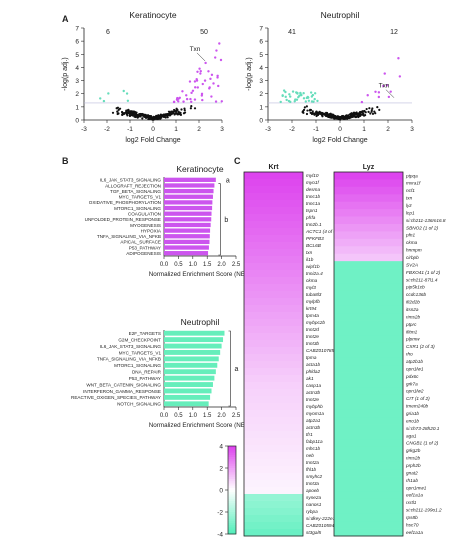 This screenshot has width=474, height=544. What do you see at coordinates (422, 443) in the screenshot?
I see `gene-label: CNGB1 (1 of 2)` at bounding box center [422, 443].